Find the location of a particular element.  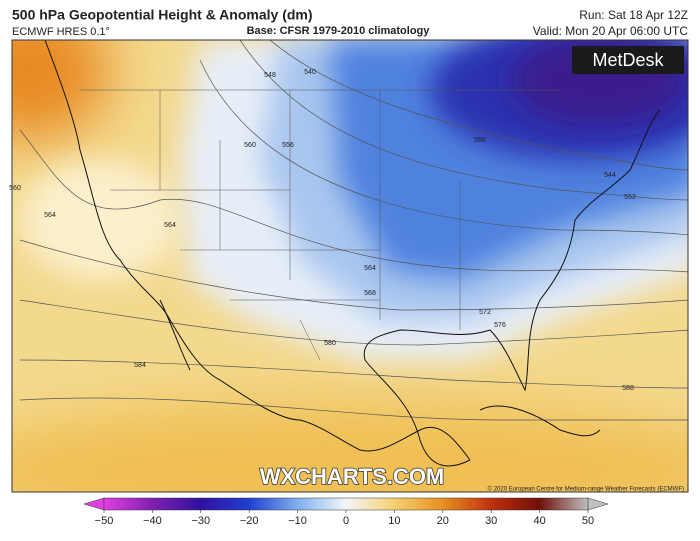

contour-label: 584 is located at coordinates (140, 365).